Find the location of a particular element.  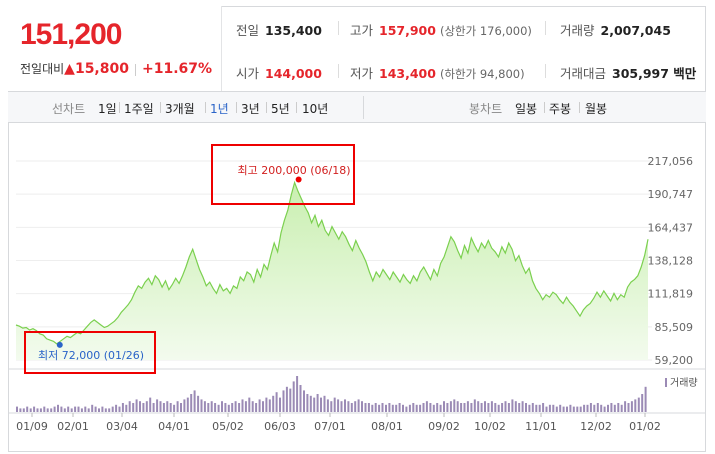

y-tick-label: 59,200 is located at coordinates (674, 360).